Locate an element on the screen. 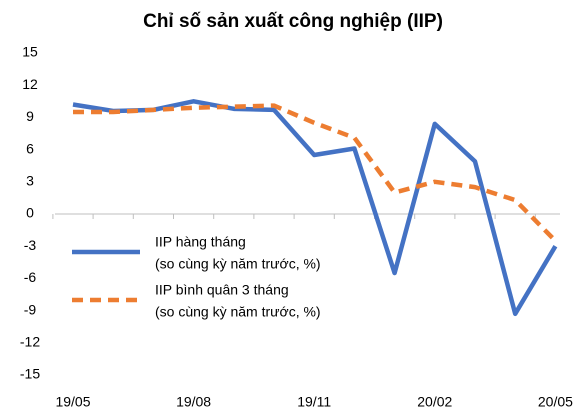  x-tick-label: 20/02 is located at coordinates (434, 401).